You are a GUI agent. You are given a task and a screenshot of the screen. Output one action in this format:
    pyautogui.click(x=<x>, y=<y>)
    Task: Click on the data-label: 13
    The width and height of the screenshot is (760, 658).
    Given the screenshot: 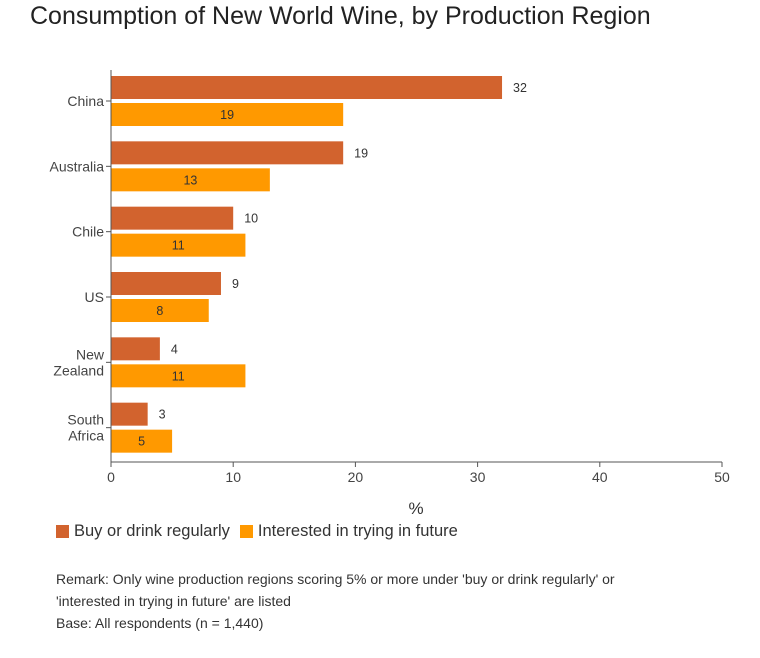 What is the action you would take?
    pyautogui.click(x=190, y=180)
    